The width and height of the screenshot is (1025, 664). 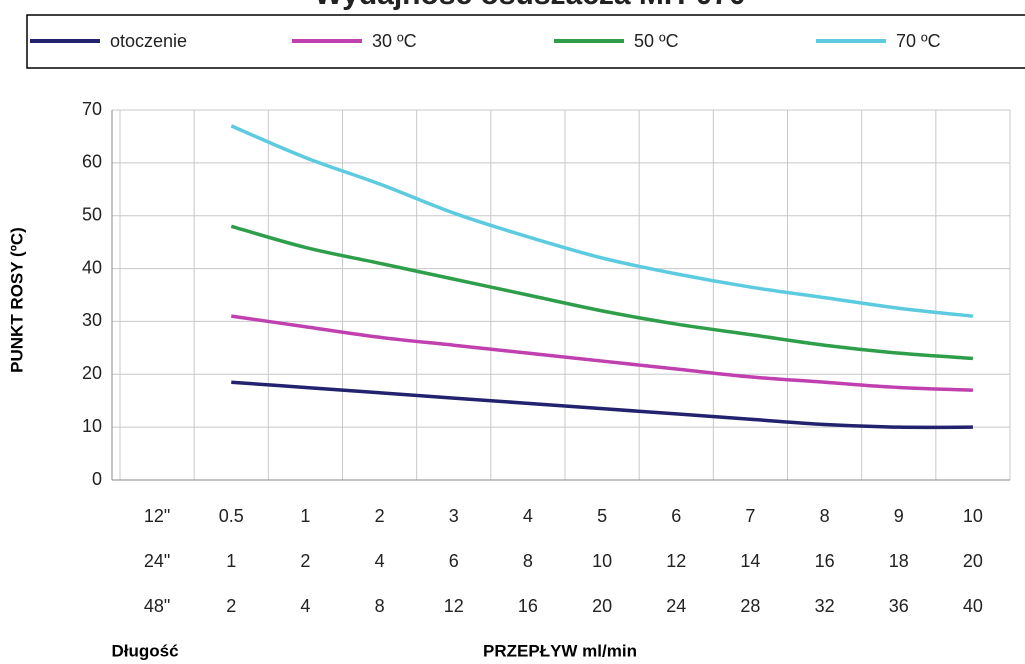 I want to click on y-tick-label: 10, so click(x=92, y=426).